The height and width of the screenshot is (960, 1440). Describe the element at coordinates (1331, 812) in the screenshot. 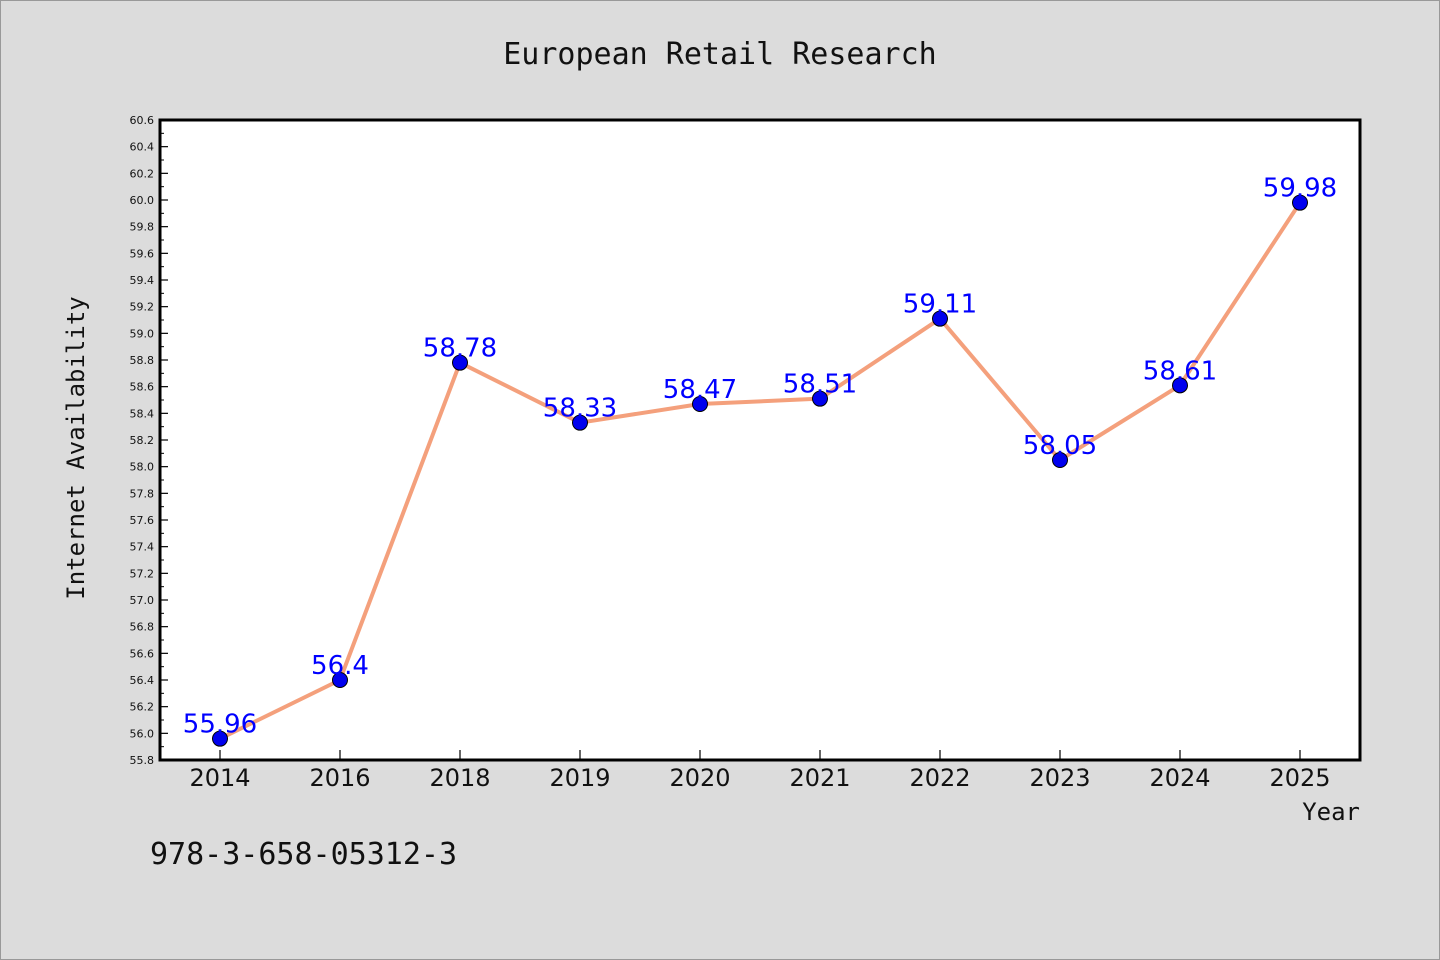

I see `x-axis-title: Year` at that location.